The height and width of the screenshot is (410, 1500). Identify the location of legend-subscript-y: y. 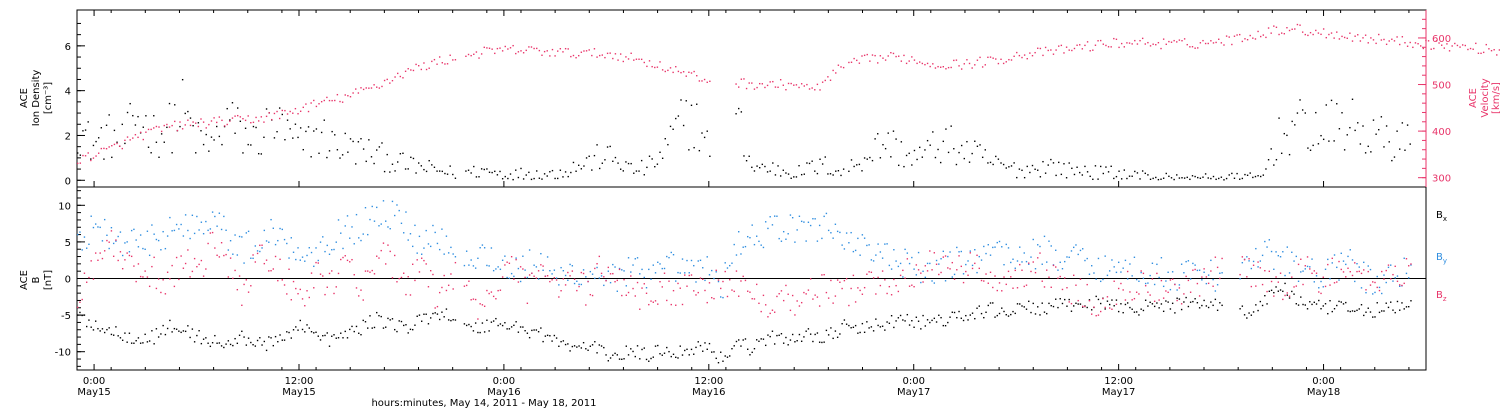
(1445, 261).